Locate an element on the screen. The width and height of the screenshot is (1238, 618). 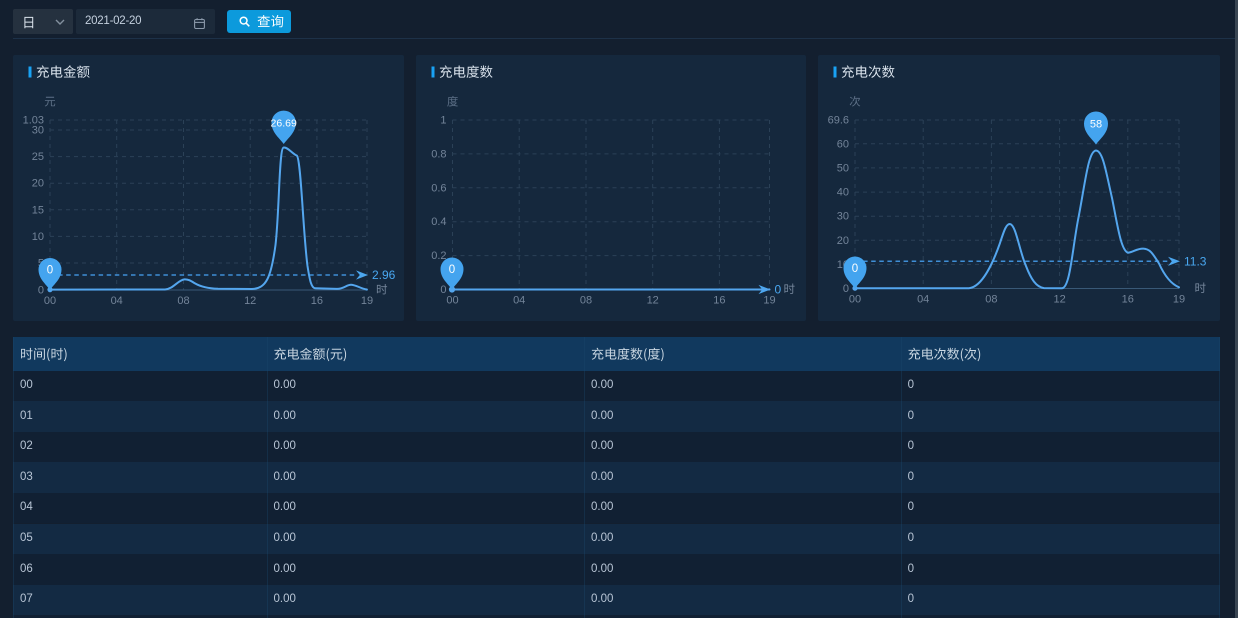
svg-text: 40 is located at coordinates (843, 193).